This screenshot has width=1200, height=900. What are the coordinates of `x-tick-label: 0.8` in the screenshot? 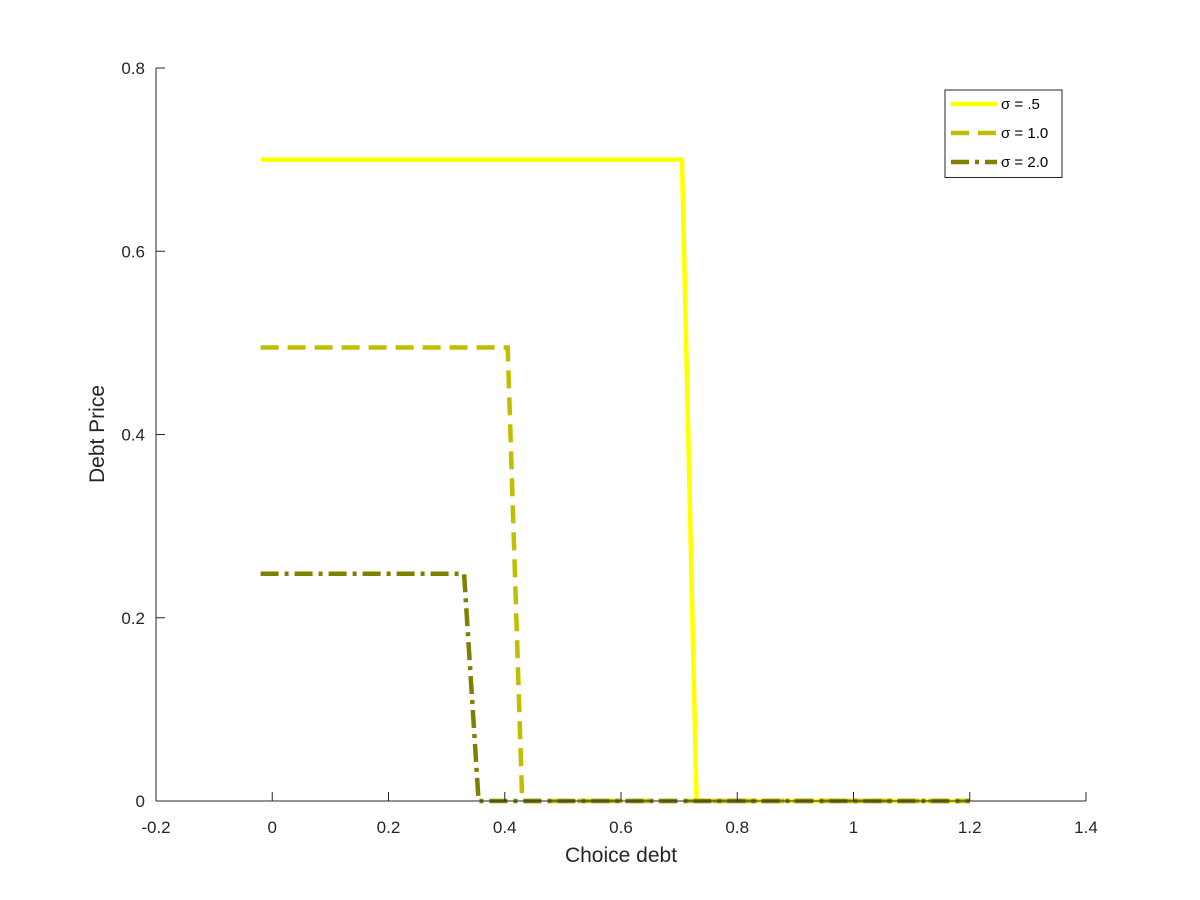 It's located at (737, 827).